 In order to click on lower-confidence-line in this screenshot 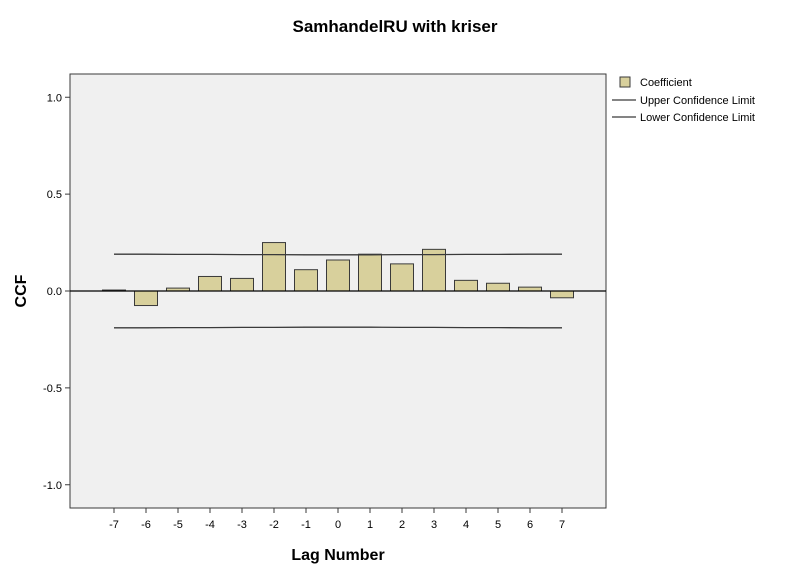, I will do `click(338, 327)`.